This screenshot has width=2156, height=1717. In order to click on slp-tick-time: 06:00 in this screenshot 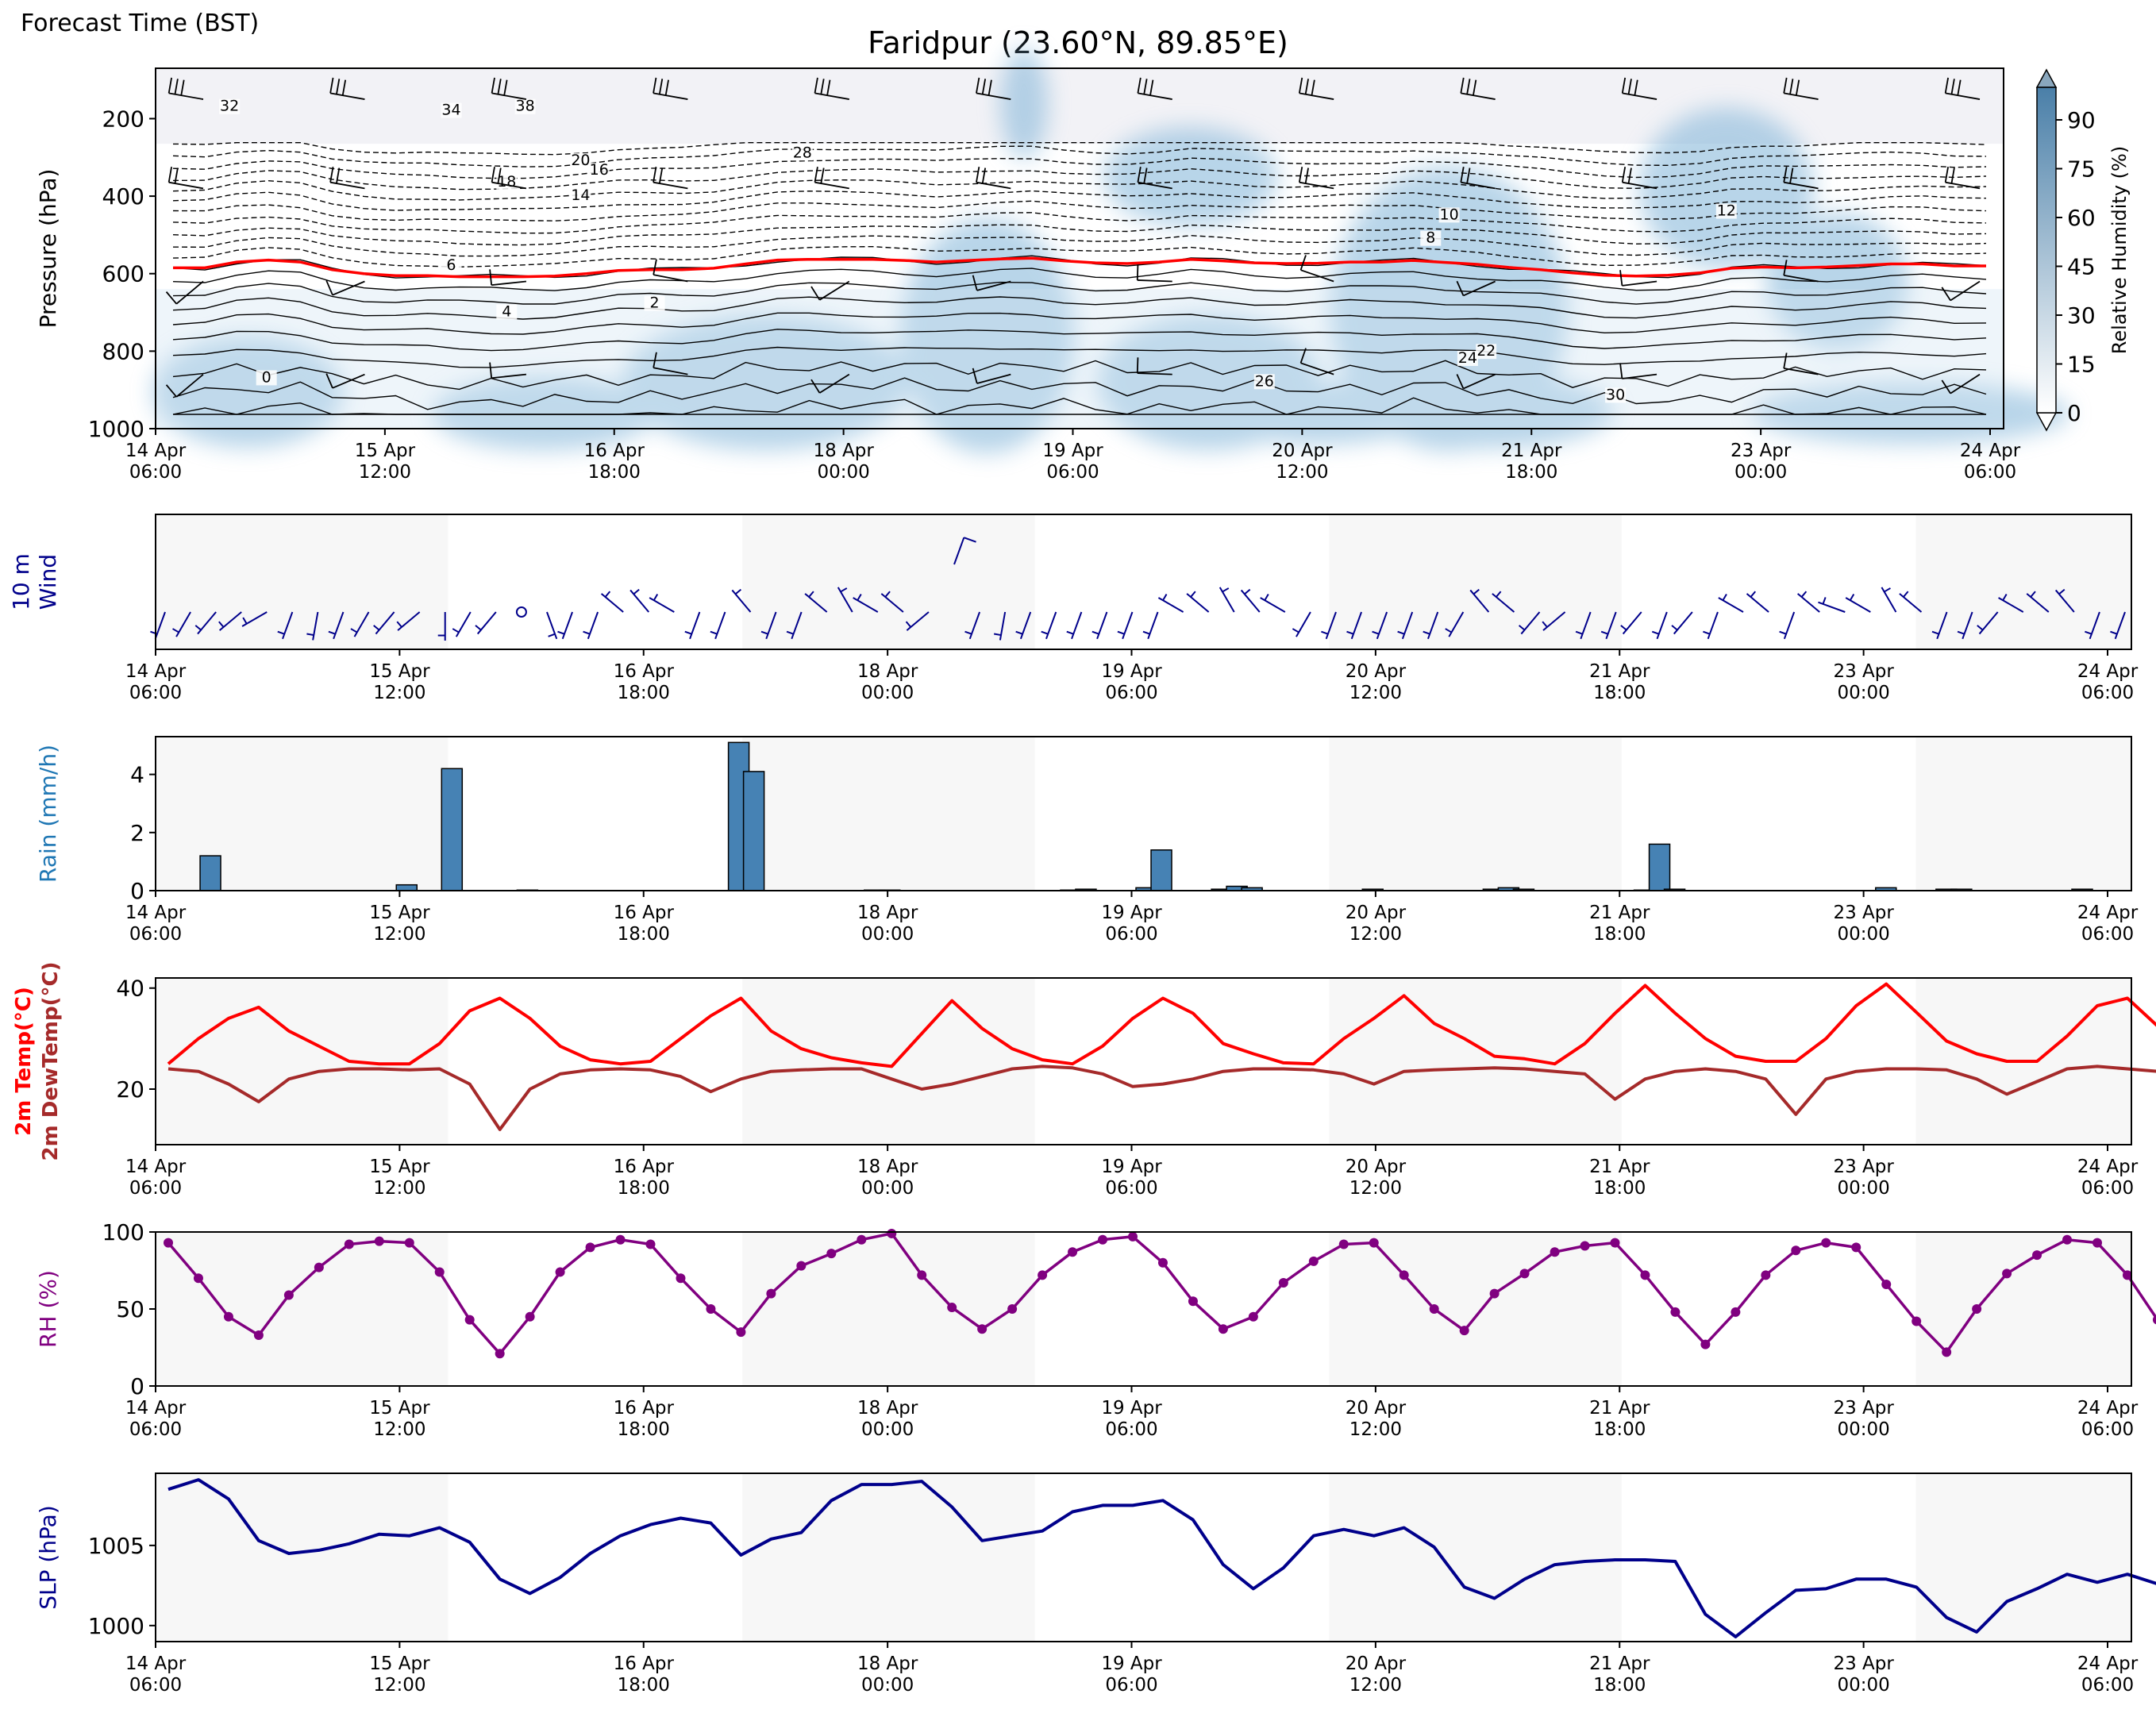, I will do `click(2107, 1685)`.